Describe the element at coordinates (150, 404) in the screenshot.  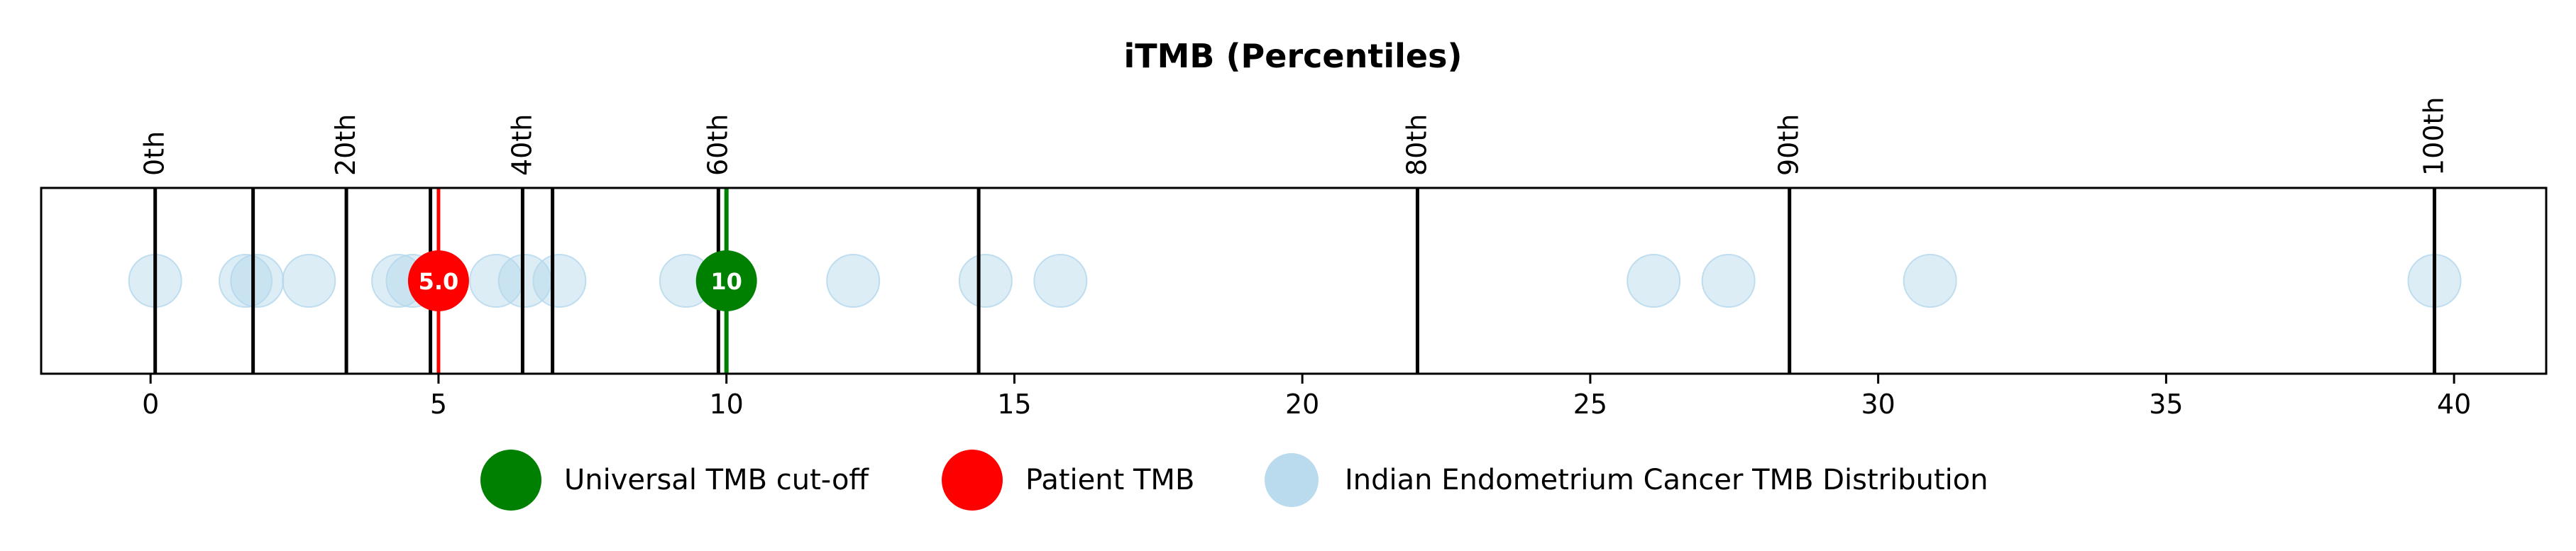
I see `x-tick-label: 0` at that location.